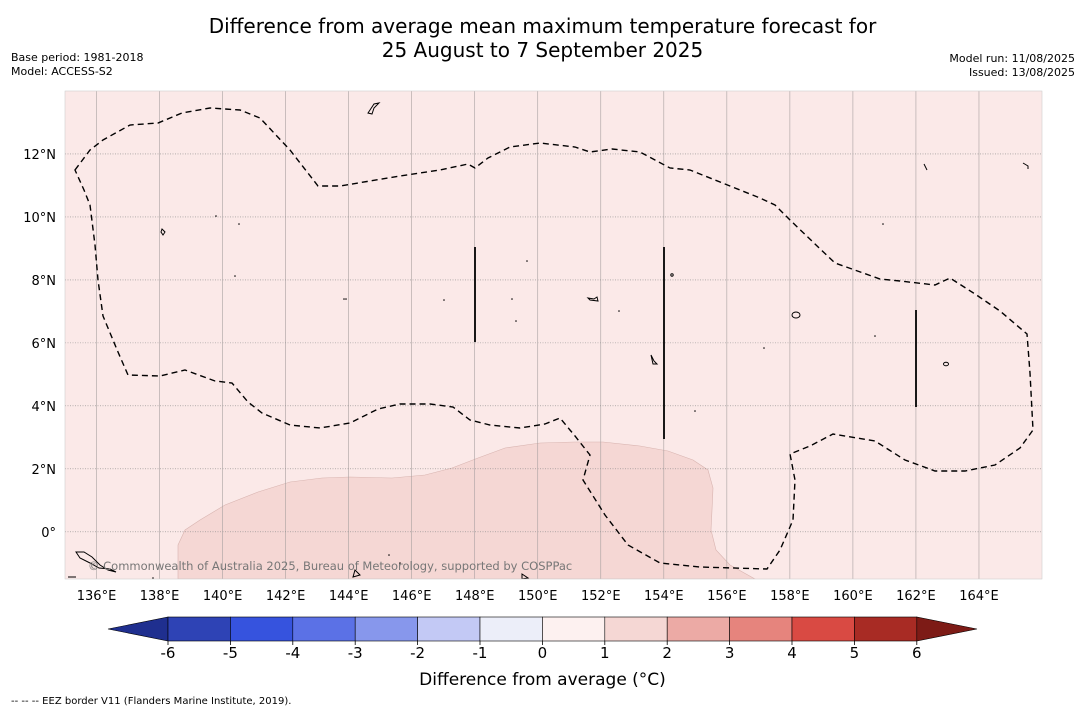  What do you see at coordinates (97, 596) in the screenshot?
I see `longitude-tick-label: 136°E` at bounding box center [97, 596].